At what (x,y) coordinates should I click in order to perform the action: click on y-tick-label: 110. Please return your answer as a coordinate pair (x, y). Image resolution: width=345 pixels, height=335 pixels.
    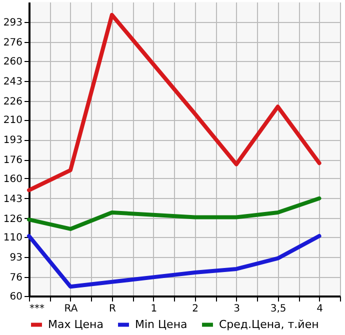
    Looking at the image, I should click on (12, 238).